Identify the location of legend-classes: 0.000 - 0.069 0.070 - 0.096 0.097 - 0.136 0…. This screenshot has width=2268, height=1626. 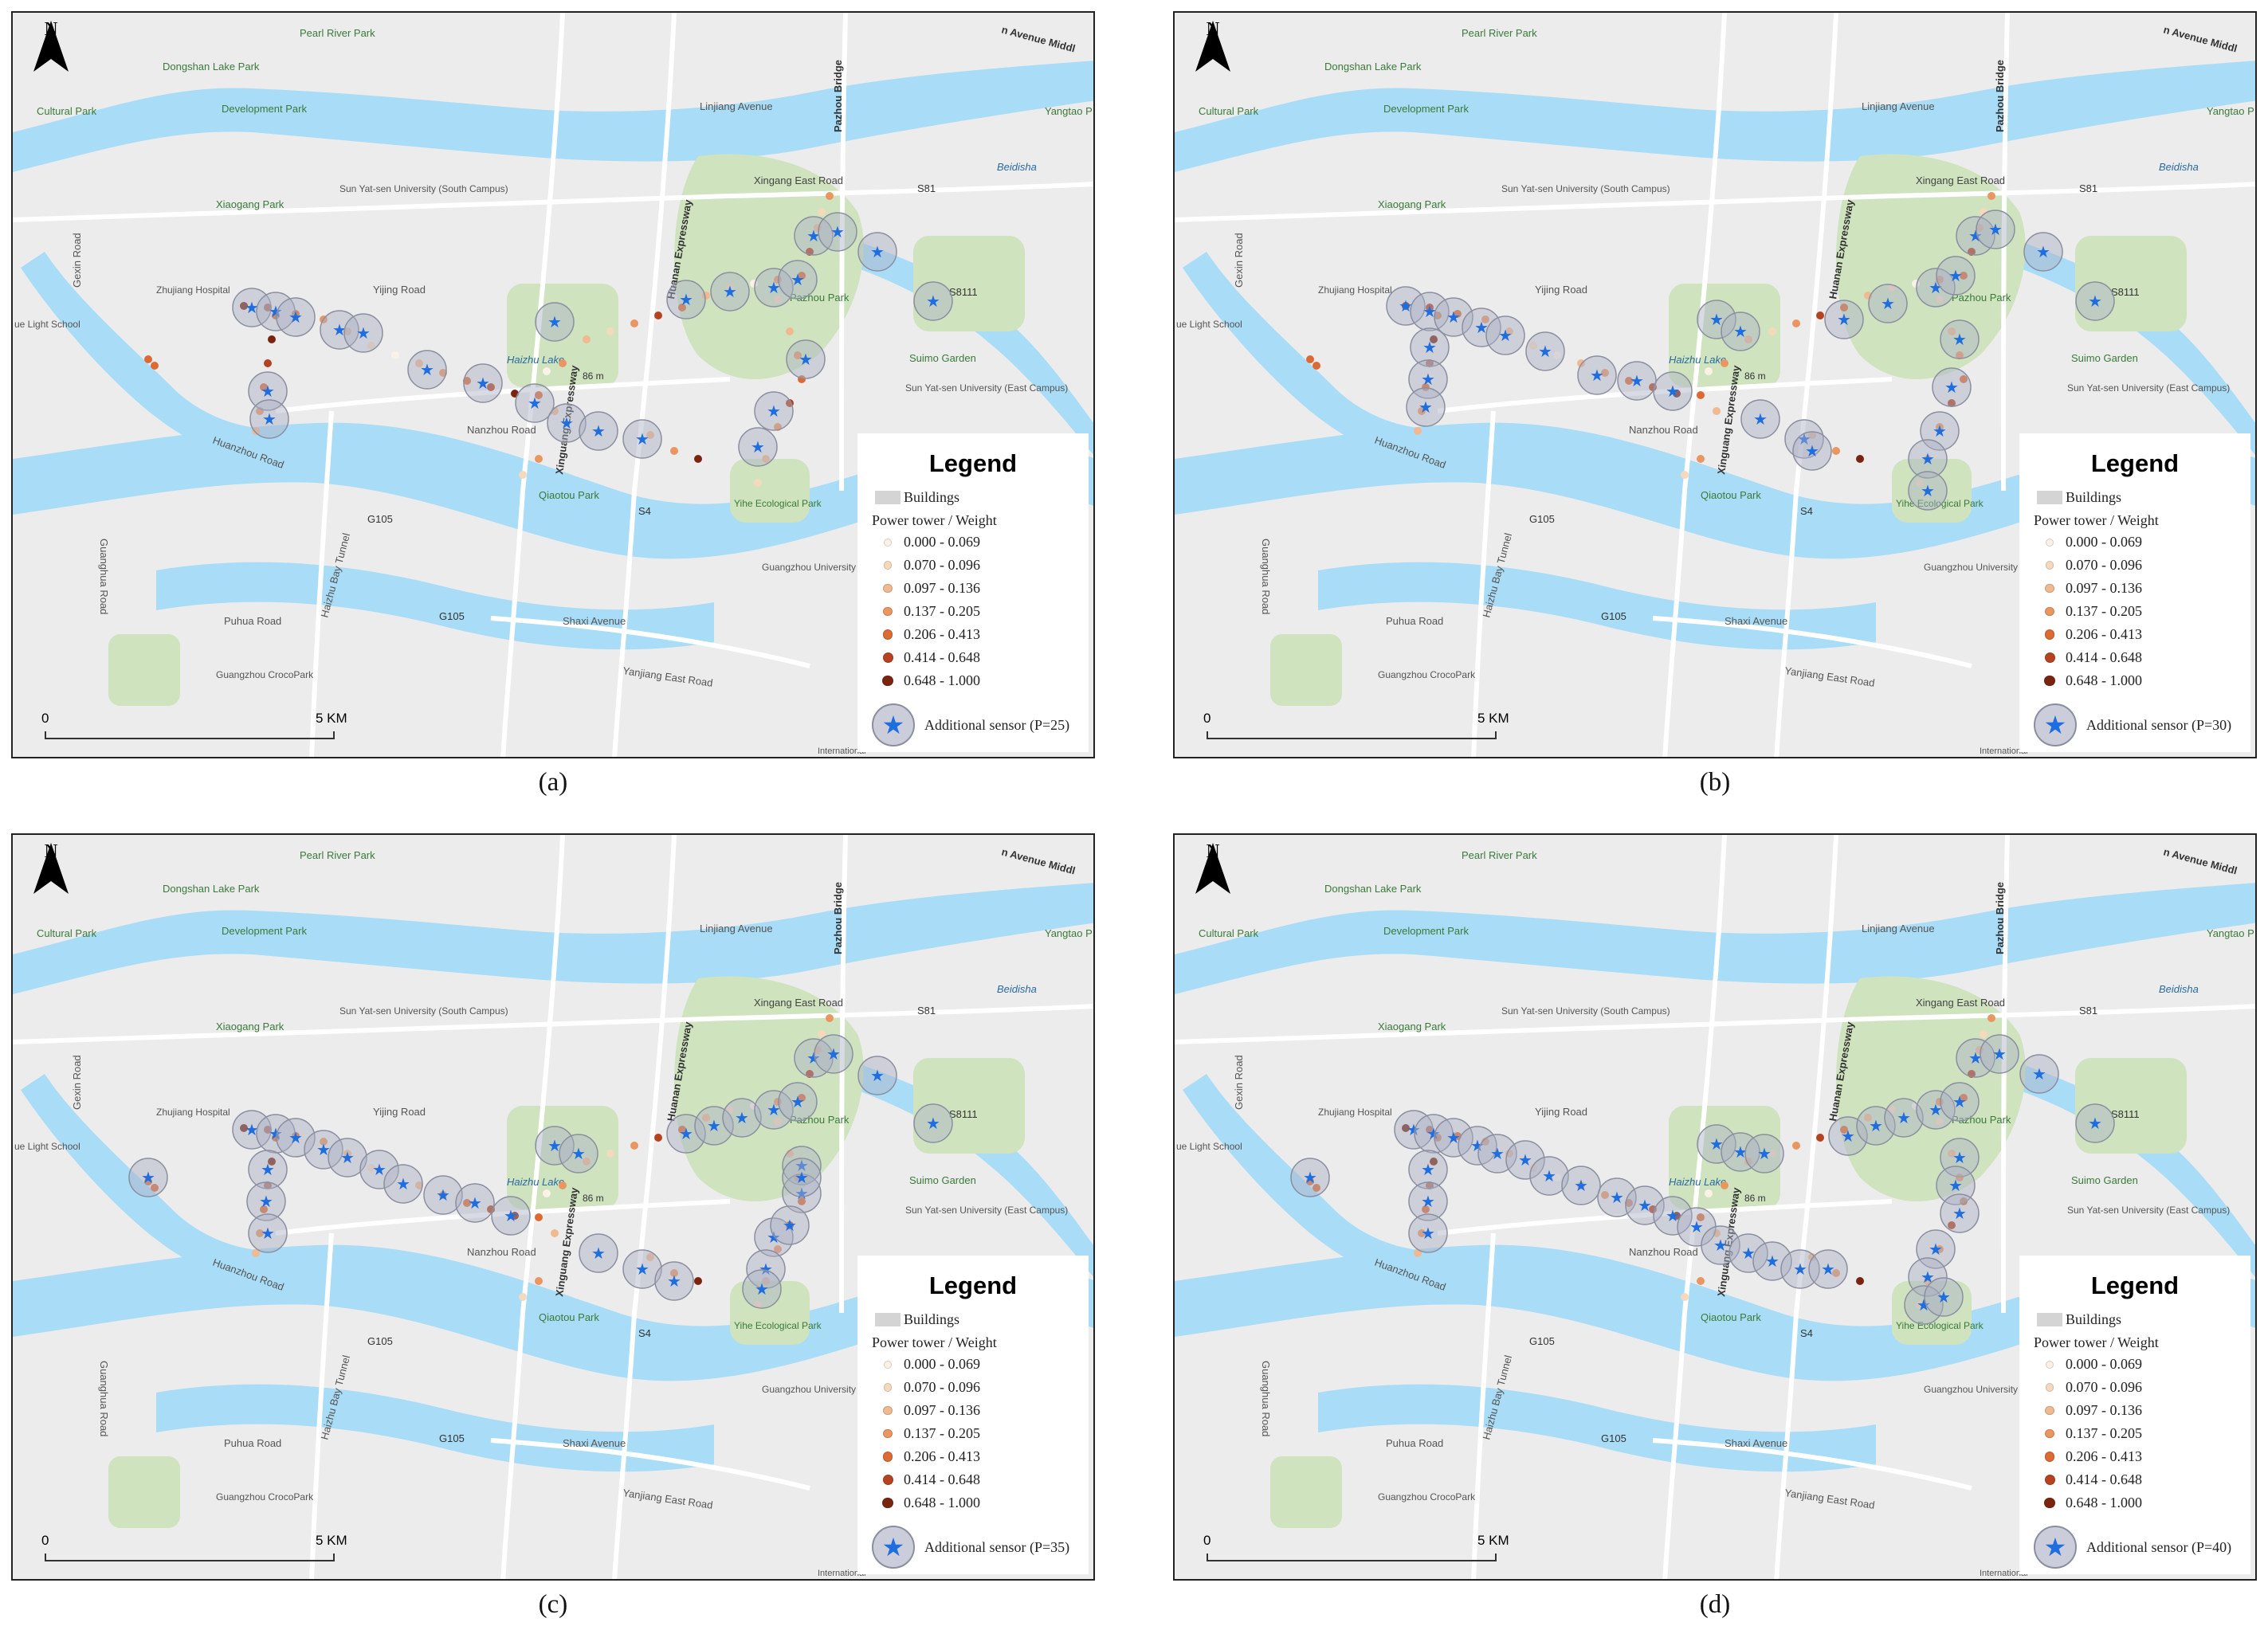
(2135, 611).